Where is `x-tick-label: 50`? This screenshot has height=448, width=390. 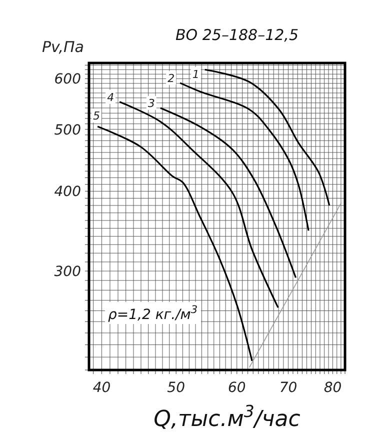 x-tick-label: 50 is located at coordinates (176, 388).